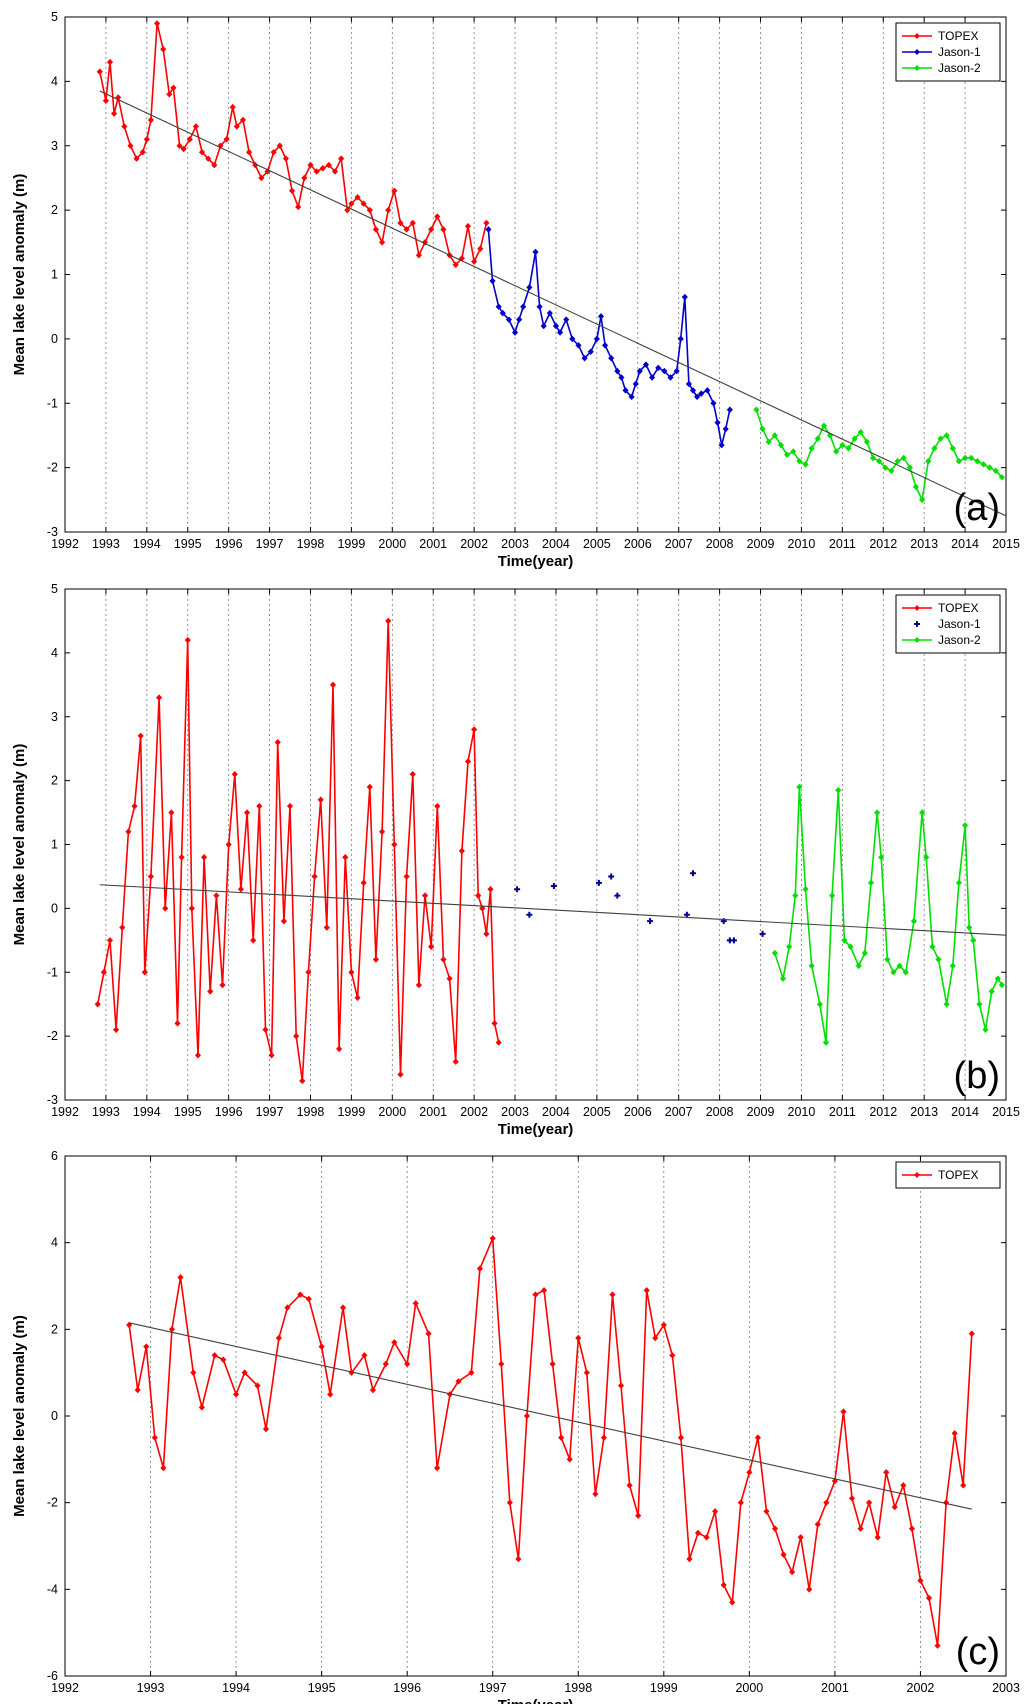  What do you see at coordinates (54, 589) in the screenshot?
I see `y-tick-label: 5` at bounding box center [54, 589].